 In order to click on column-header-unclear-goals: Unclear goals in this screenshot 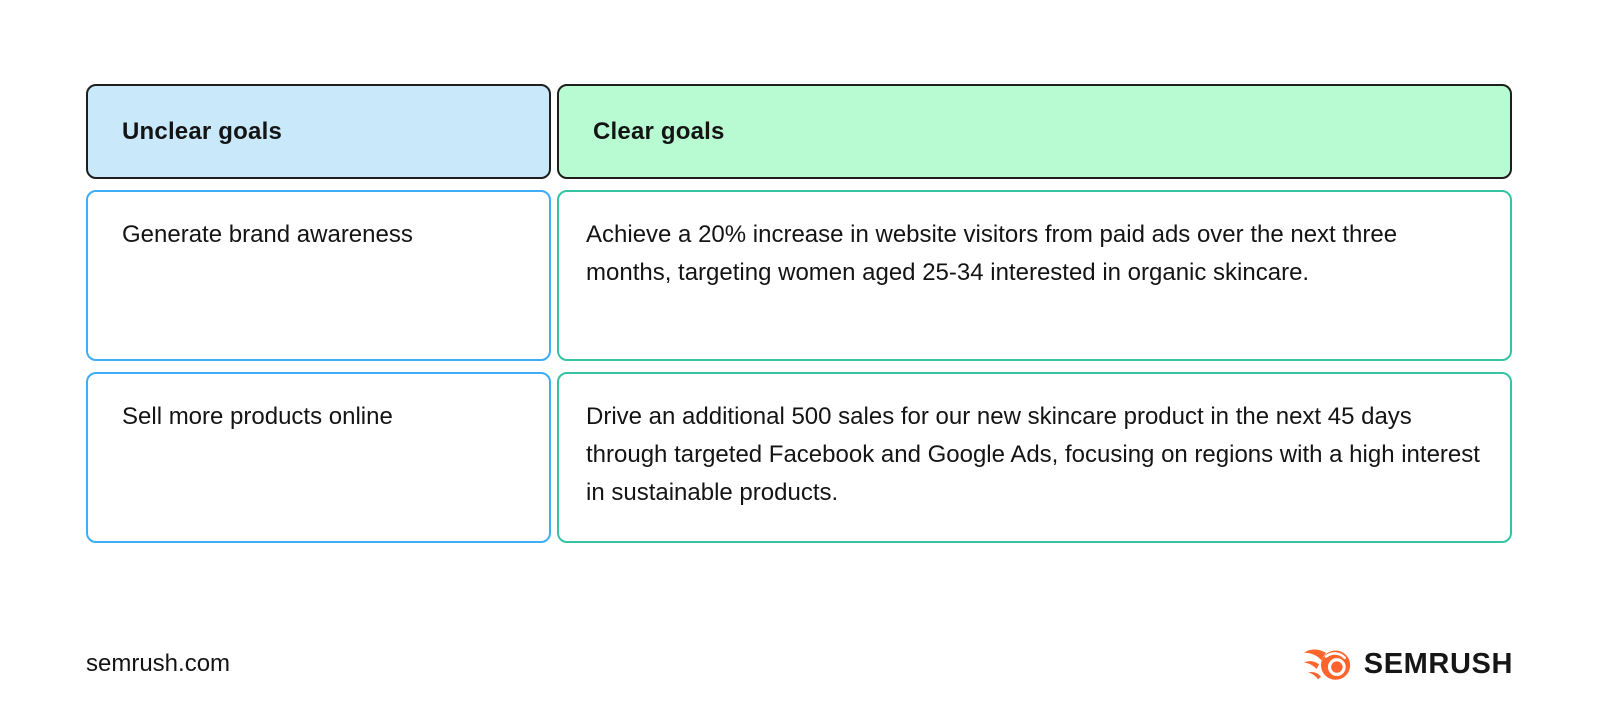, I will do `click(318, 131)`.